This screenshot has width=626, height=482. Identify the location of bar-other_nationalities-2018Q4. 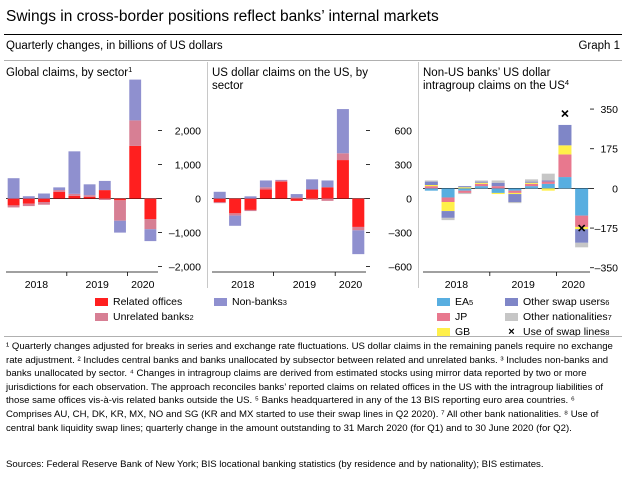
(481, 181).